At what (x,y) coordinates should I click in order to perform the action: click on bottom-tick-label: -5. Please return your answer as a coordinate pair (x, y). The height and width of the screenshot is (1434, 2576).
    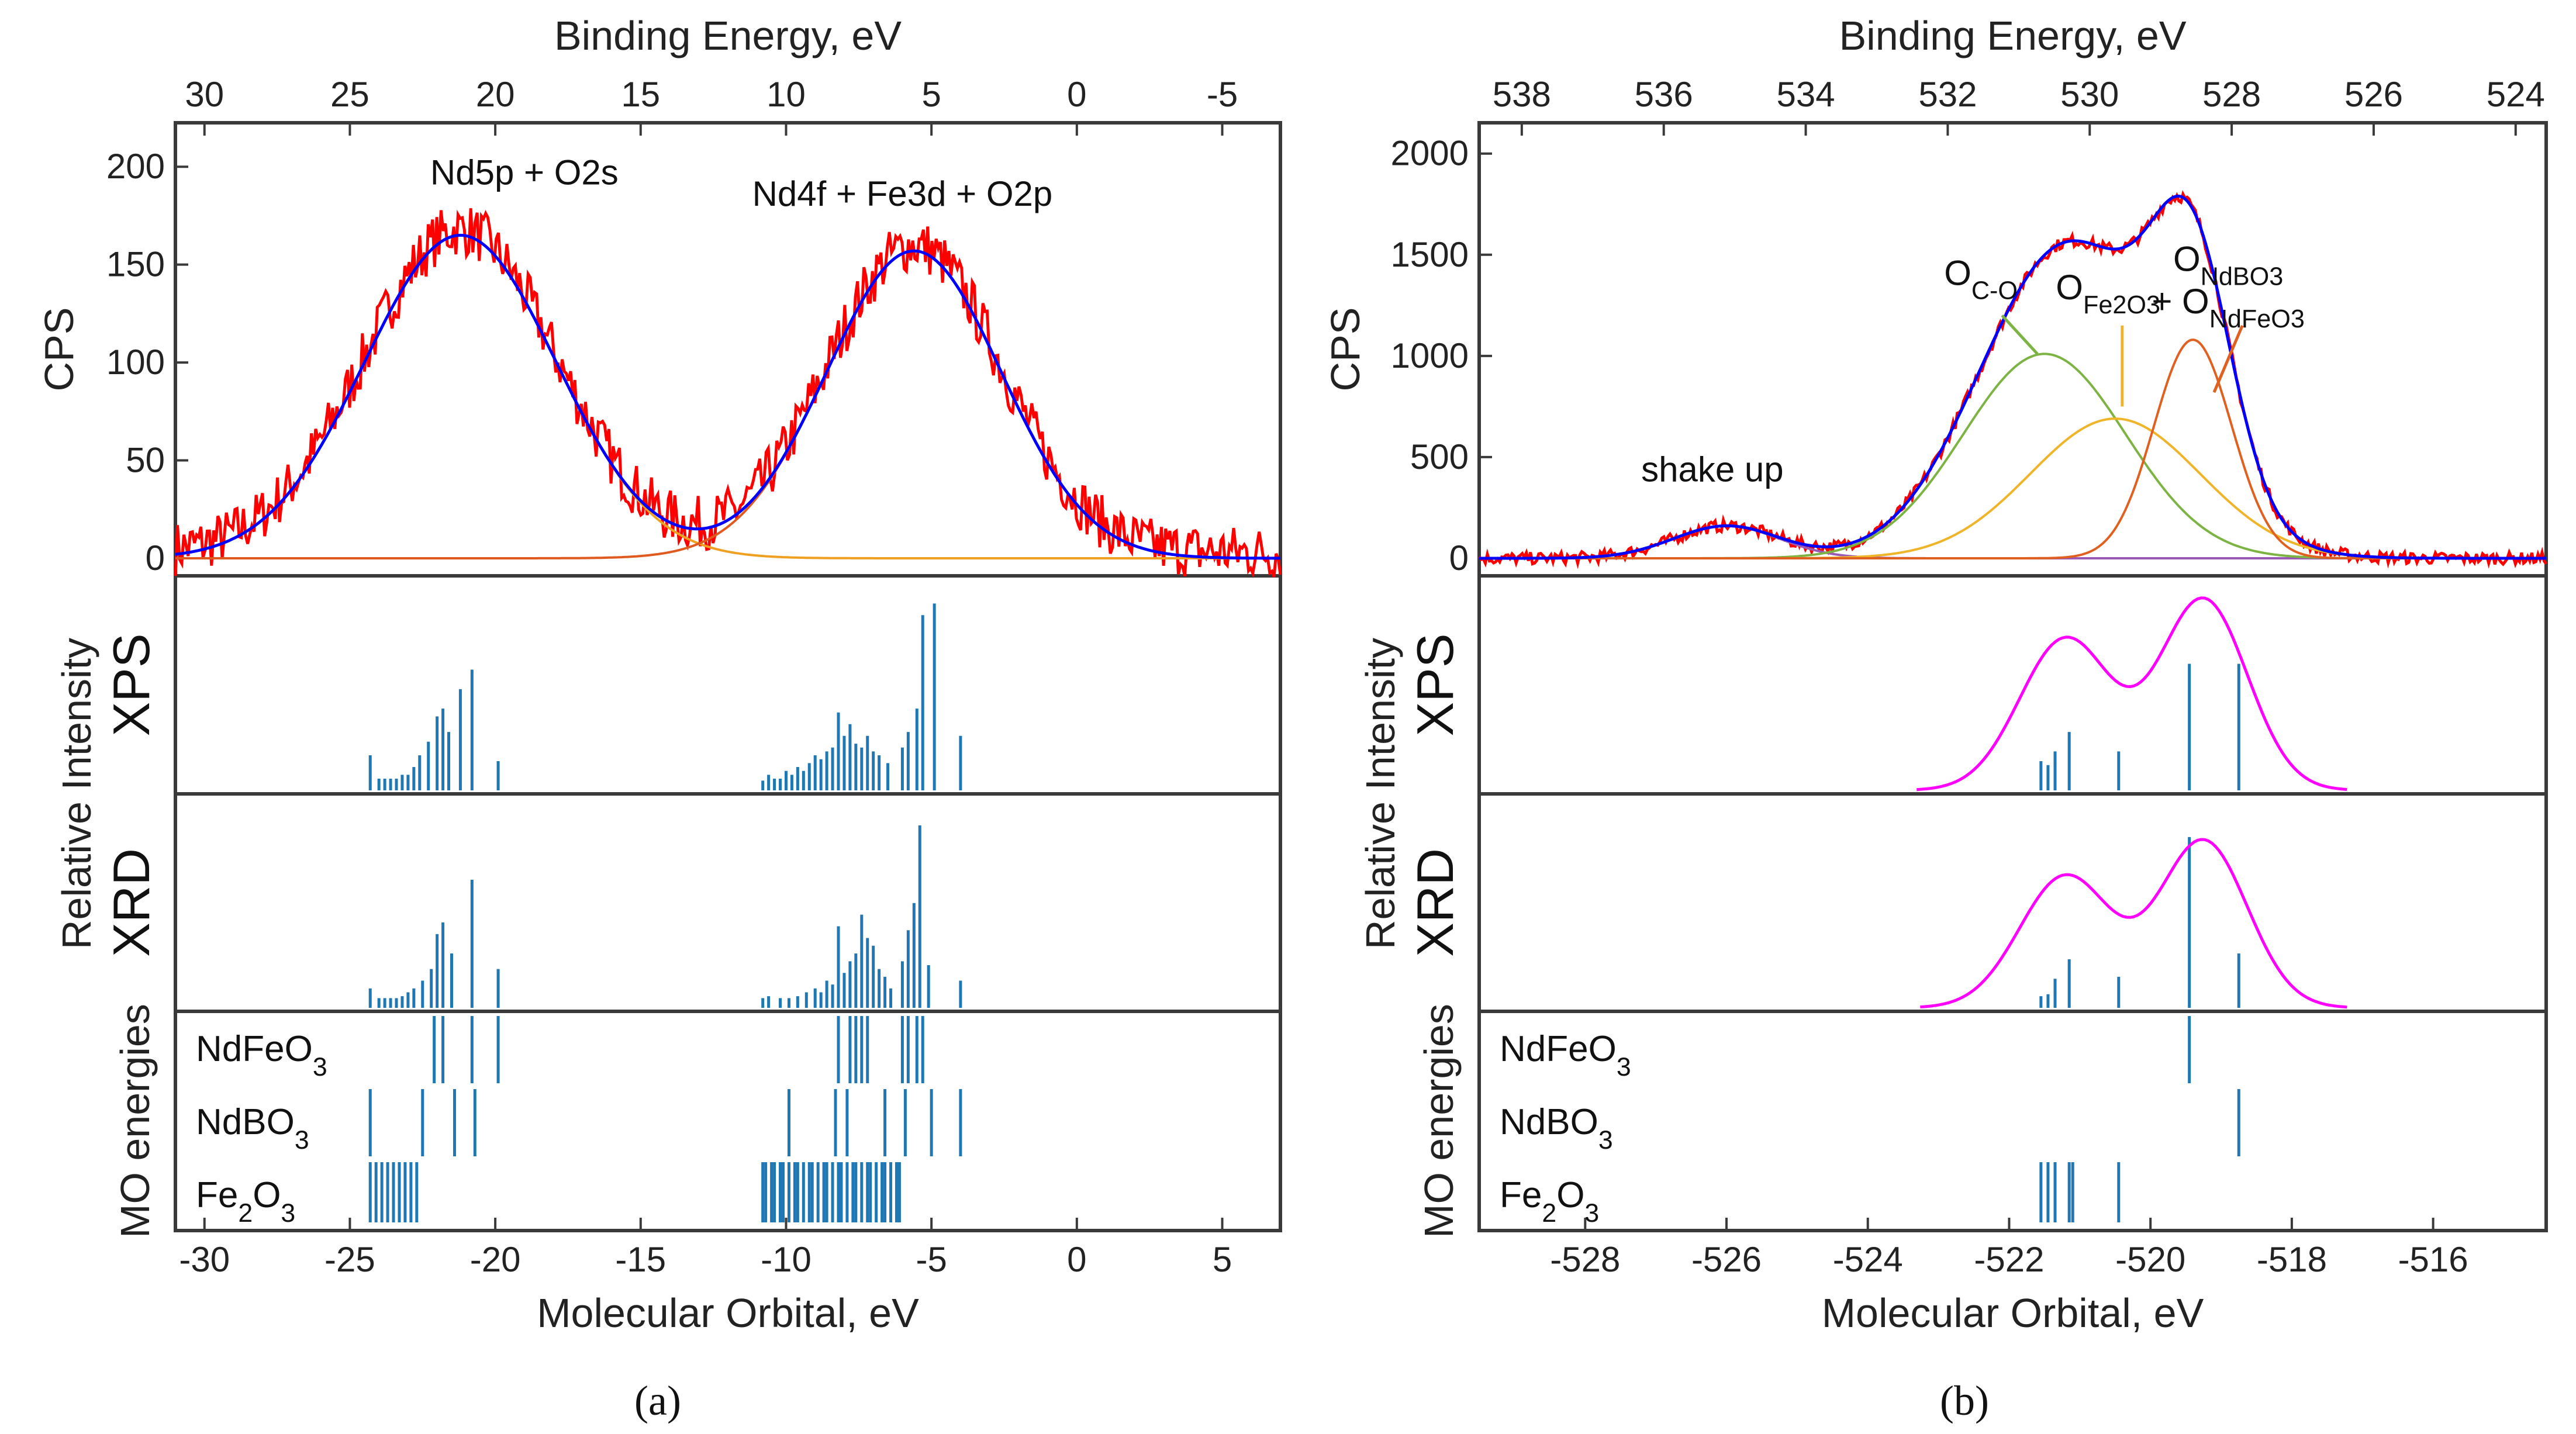
    Looking at the image, I should click on (931, 1259).